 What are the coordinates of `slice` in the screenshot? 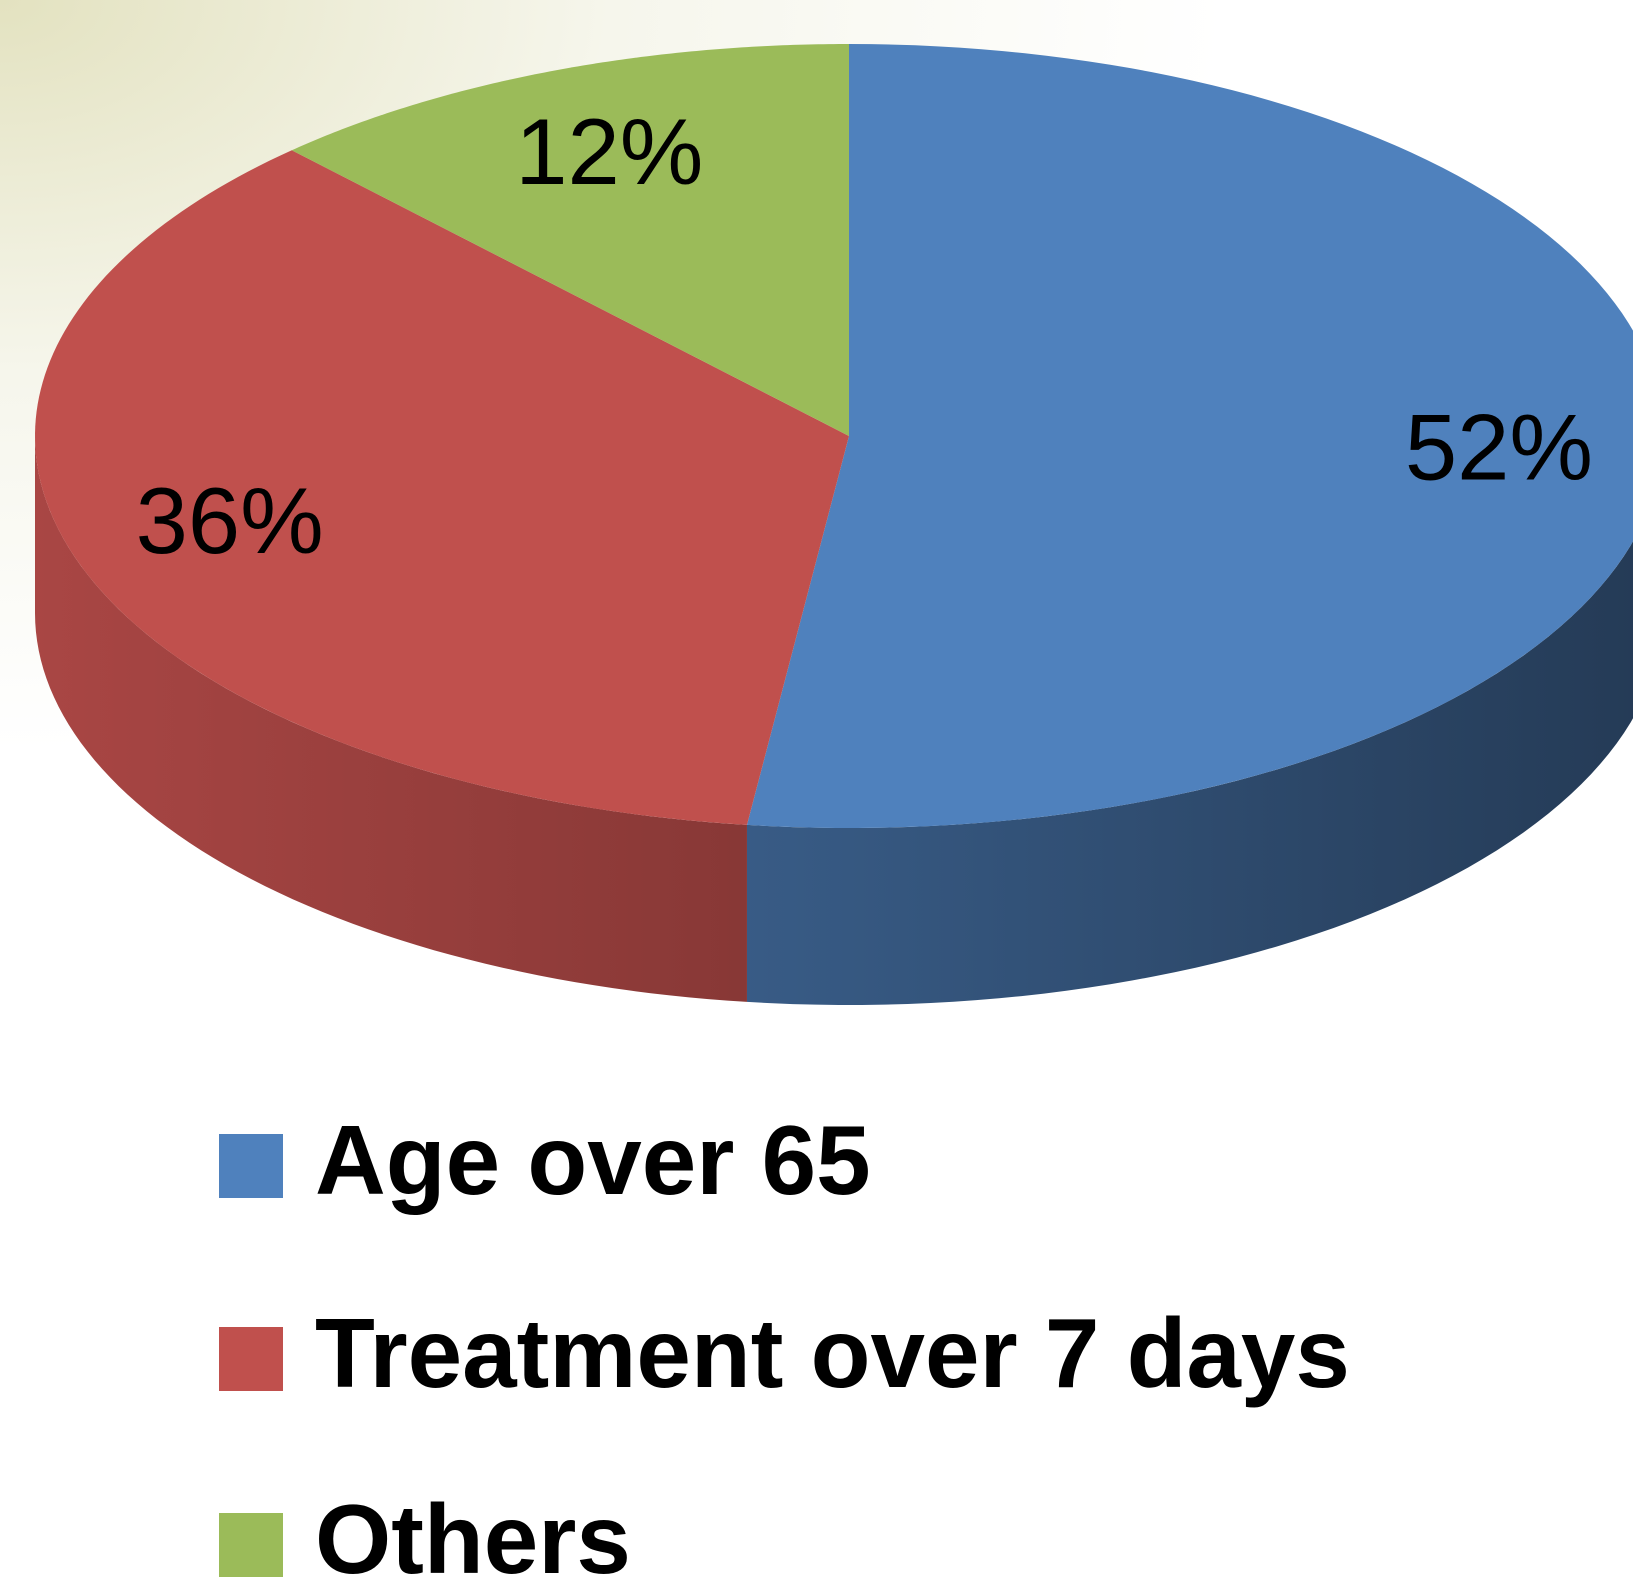 It's located at (570, 240).